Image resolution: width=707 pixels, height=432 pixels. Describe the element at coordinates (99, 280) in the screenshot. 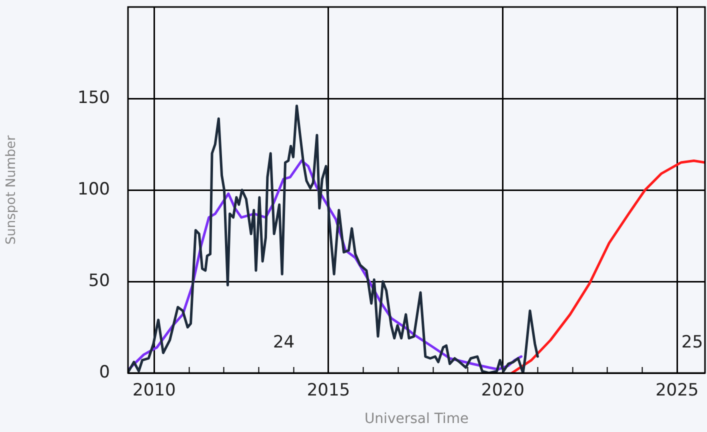

I see `y-tick-label: 50` at that location.